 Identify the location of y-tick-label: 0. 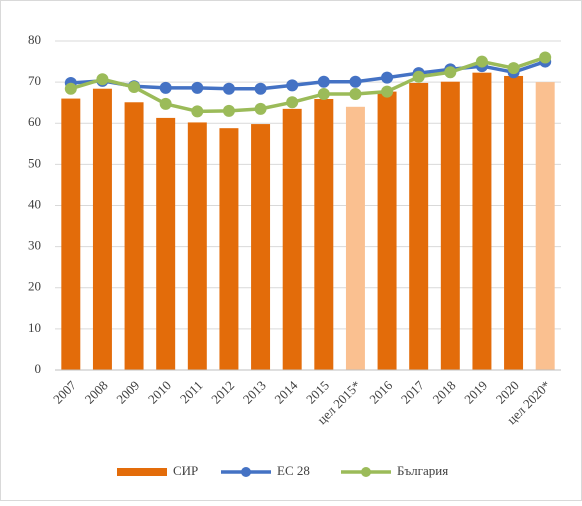
(38, 368).